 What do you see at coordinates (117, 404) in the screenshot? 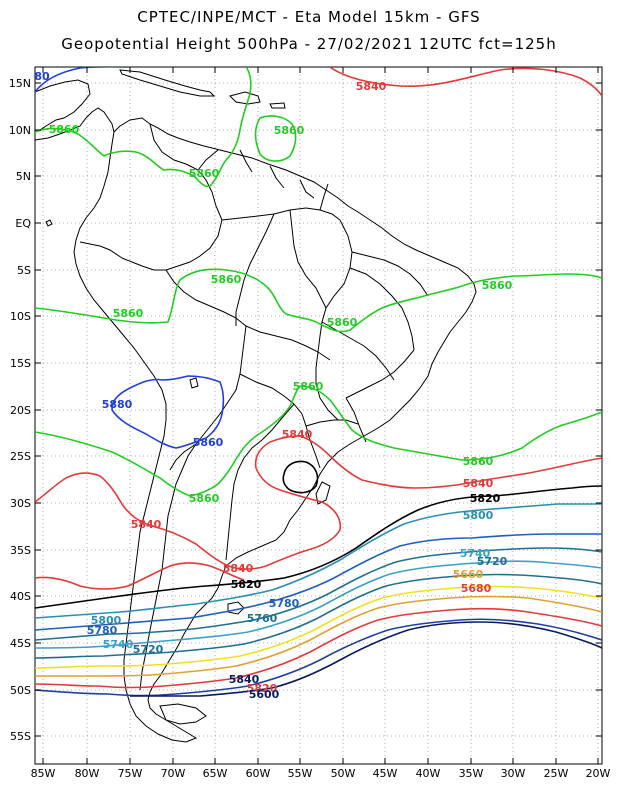
I see `contour-label: 5880` at bounding box center [117, 404].